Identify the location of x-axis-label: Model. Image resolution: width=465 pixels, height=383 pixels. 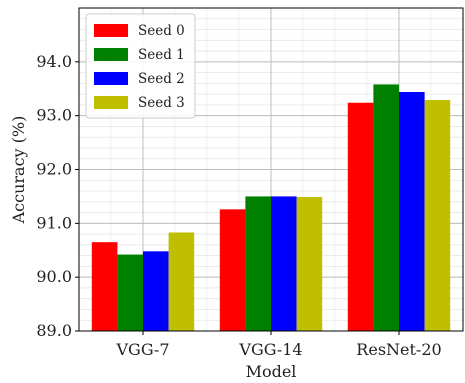
(271, 371).